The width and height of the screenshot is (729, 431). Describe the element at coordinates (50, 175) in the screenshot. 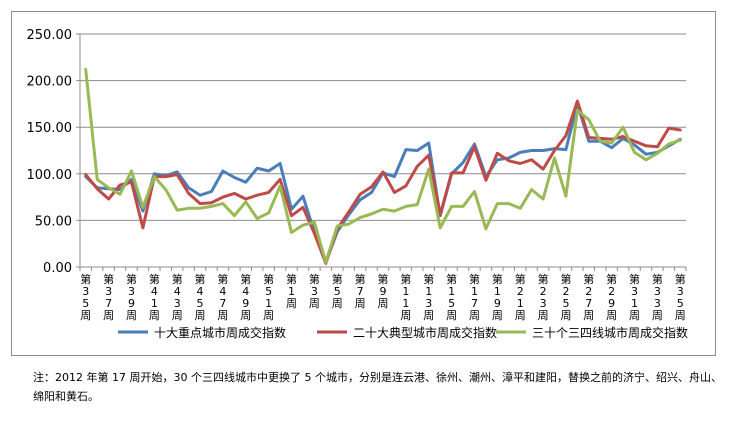

I see `y-tick-label: 100.00` at that location.